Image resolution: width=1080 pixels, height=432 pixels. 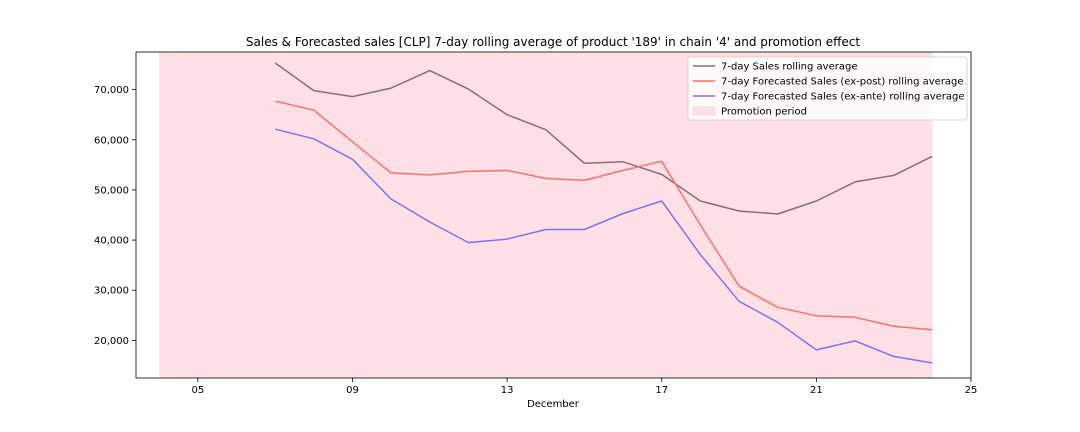 What do you see at coordinates (553, 404) in the screenshot?
I see `x-axis-label: December` at bounding box center [553, 404].